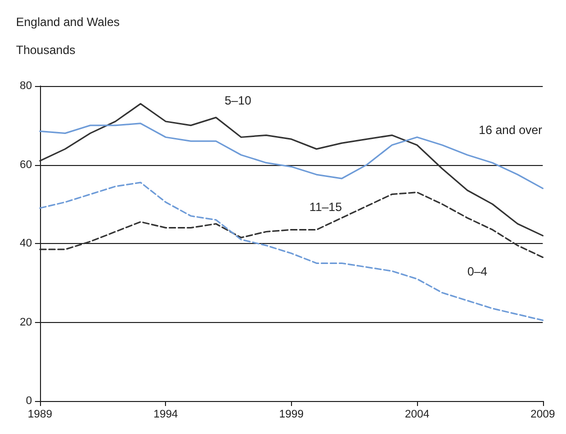 The height and width of the screenshot is (434, 566). What do you see at coordinates (26, 86) in the screenshot?
I see `y-tick-label: 80` at bounding box center [26, 86].